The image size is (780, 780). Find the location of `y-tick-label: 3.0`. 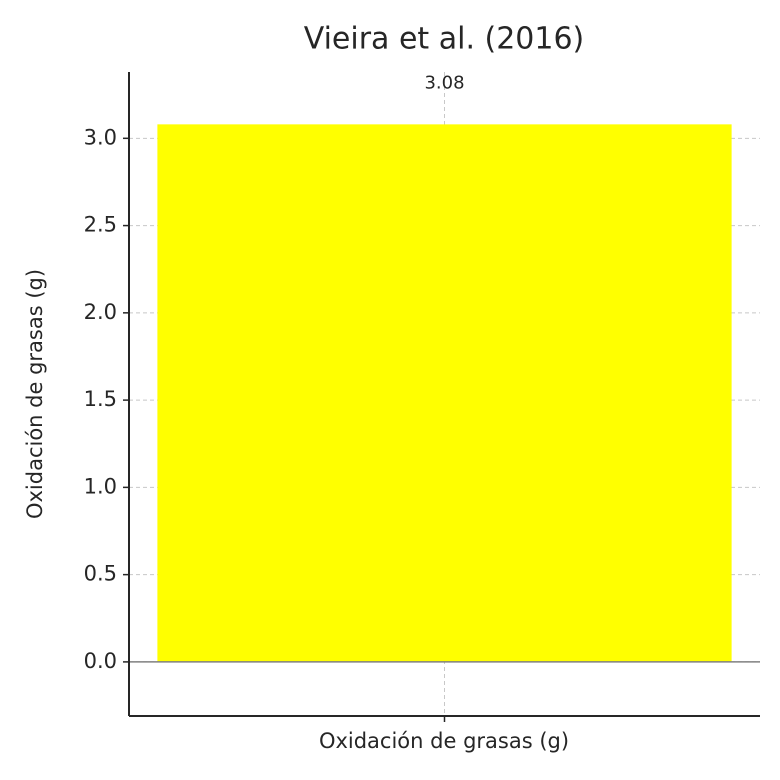

y-tick-label: 3.0 is located at coordinates (100, 137).